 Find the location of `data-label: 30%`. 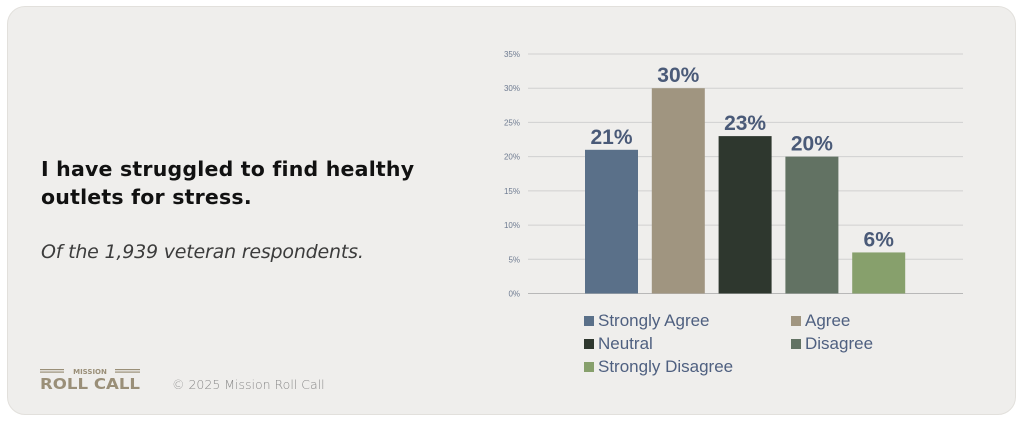

data-label: 30% is located at coordinates (678, 75).